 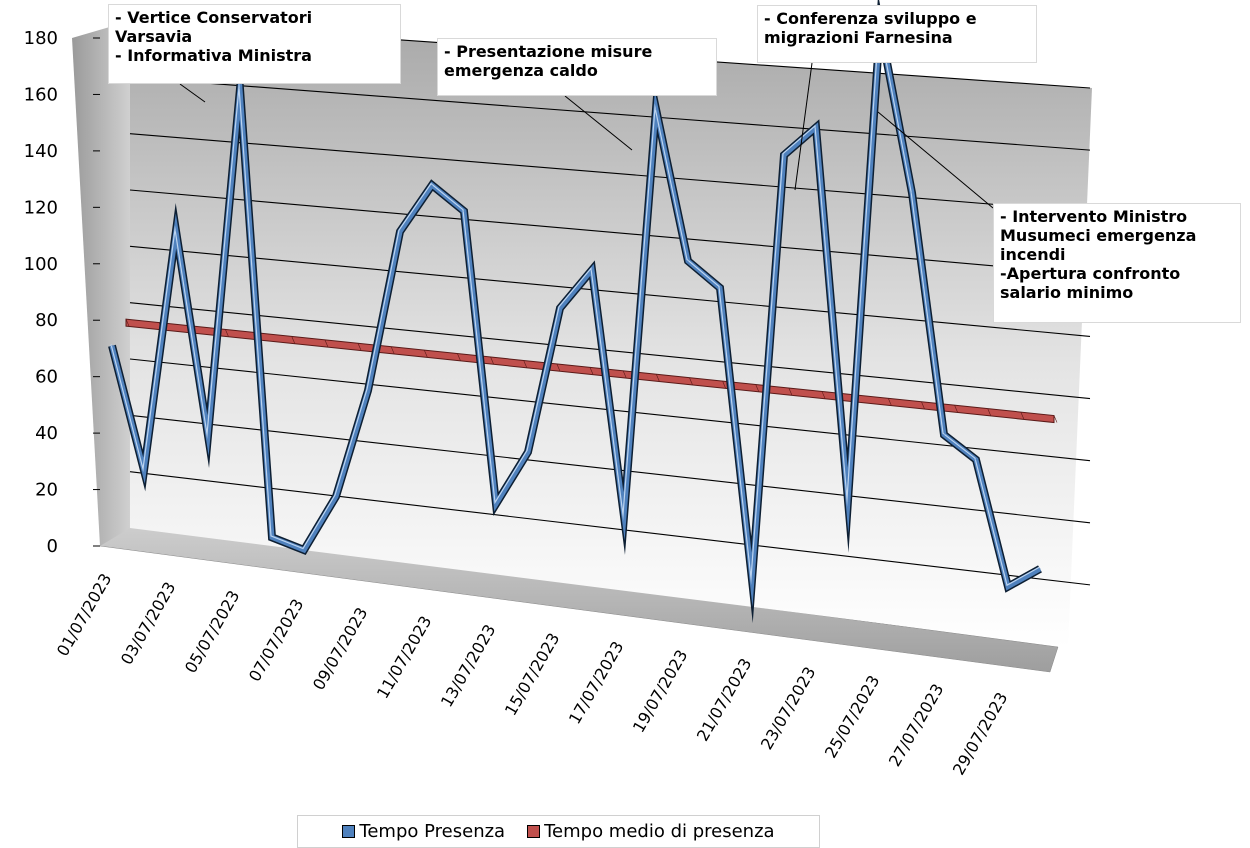 What do you see at coordinates (870, 18) in the screenshot?
I see `annotation-line: - Conferenza sviluppo e` at bounding box center [870, 18].